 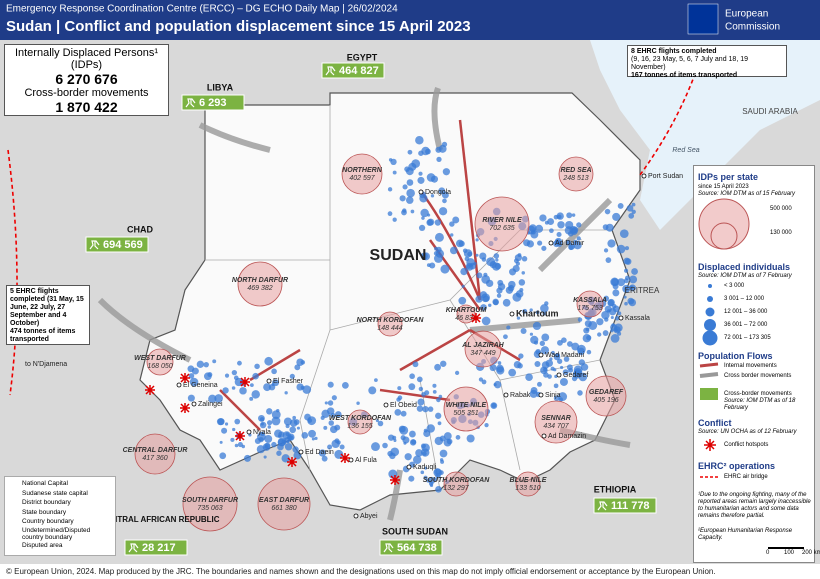 What do you see at coordinates (575, 170) in the screenshot?
I see `state-name: RED SEA` at bounding box center [575, 170].